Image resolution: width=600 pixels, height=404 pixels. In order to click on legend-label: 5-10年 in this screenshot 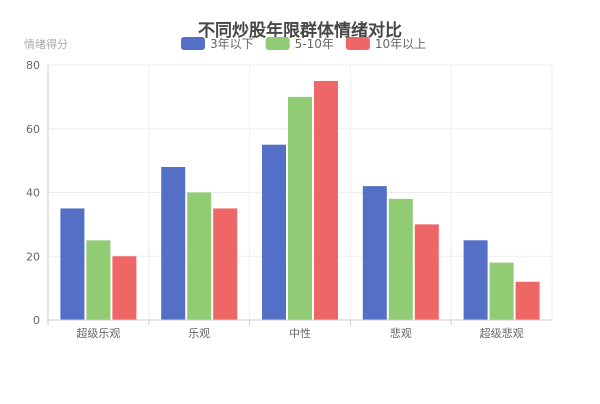, I will do `click(314, 44)`.